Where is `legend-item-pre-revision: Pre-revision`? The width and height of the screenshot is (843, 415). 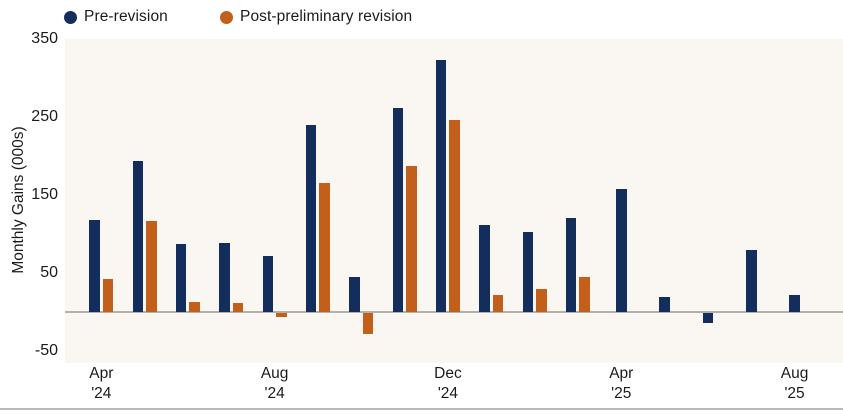
legend-item-pre-revision: Pre-revision is located at coordinates (116, 17).